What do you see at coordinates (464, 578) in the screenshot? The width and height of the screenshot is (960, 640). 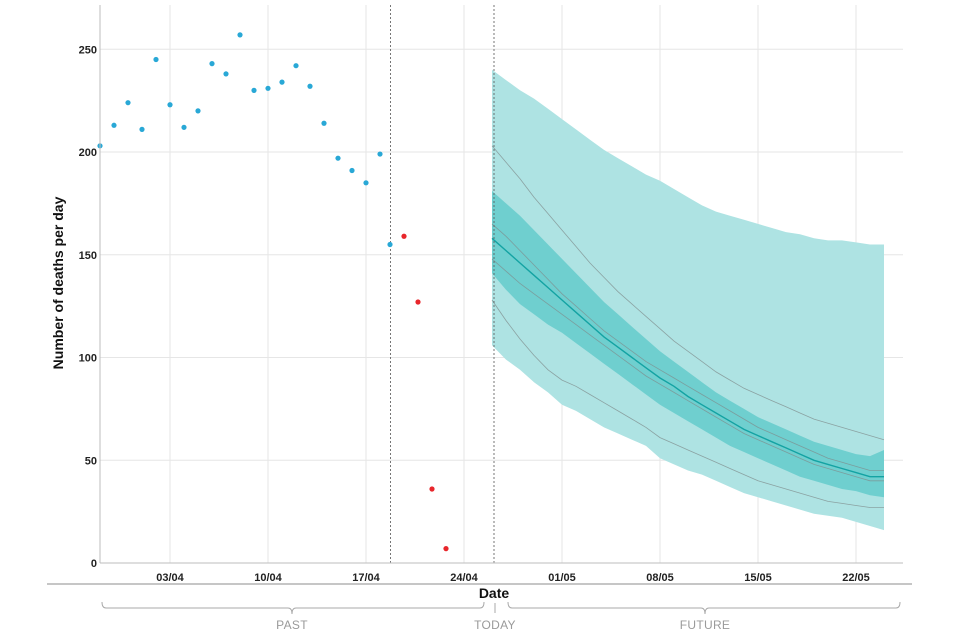 I see `x-tick-label: 24/04` at bounding box center [464, 578].